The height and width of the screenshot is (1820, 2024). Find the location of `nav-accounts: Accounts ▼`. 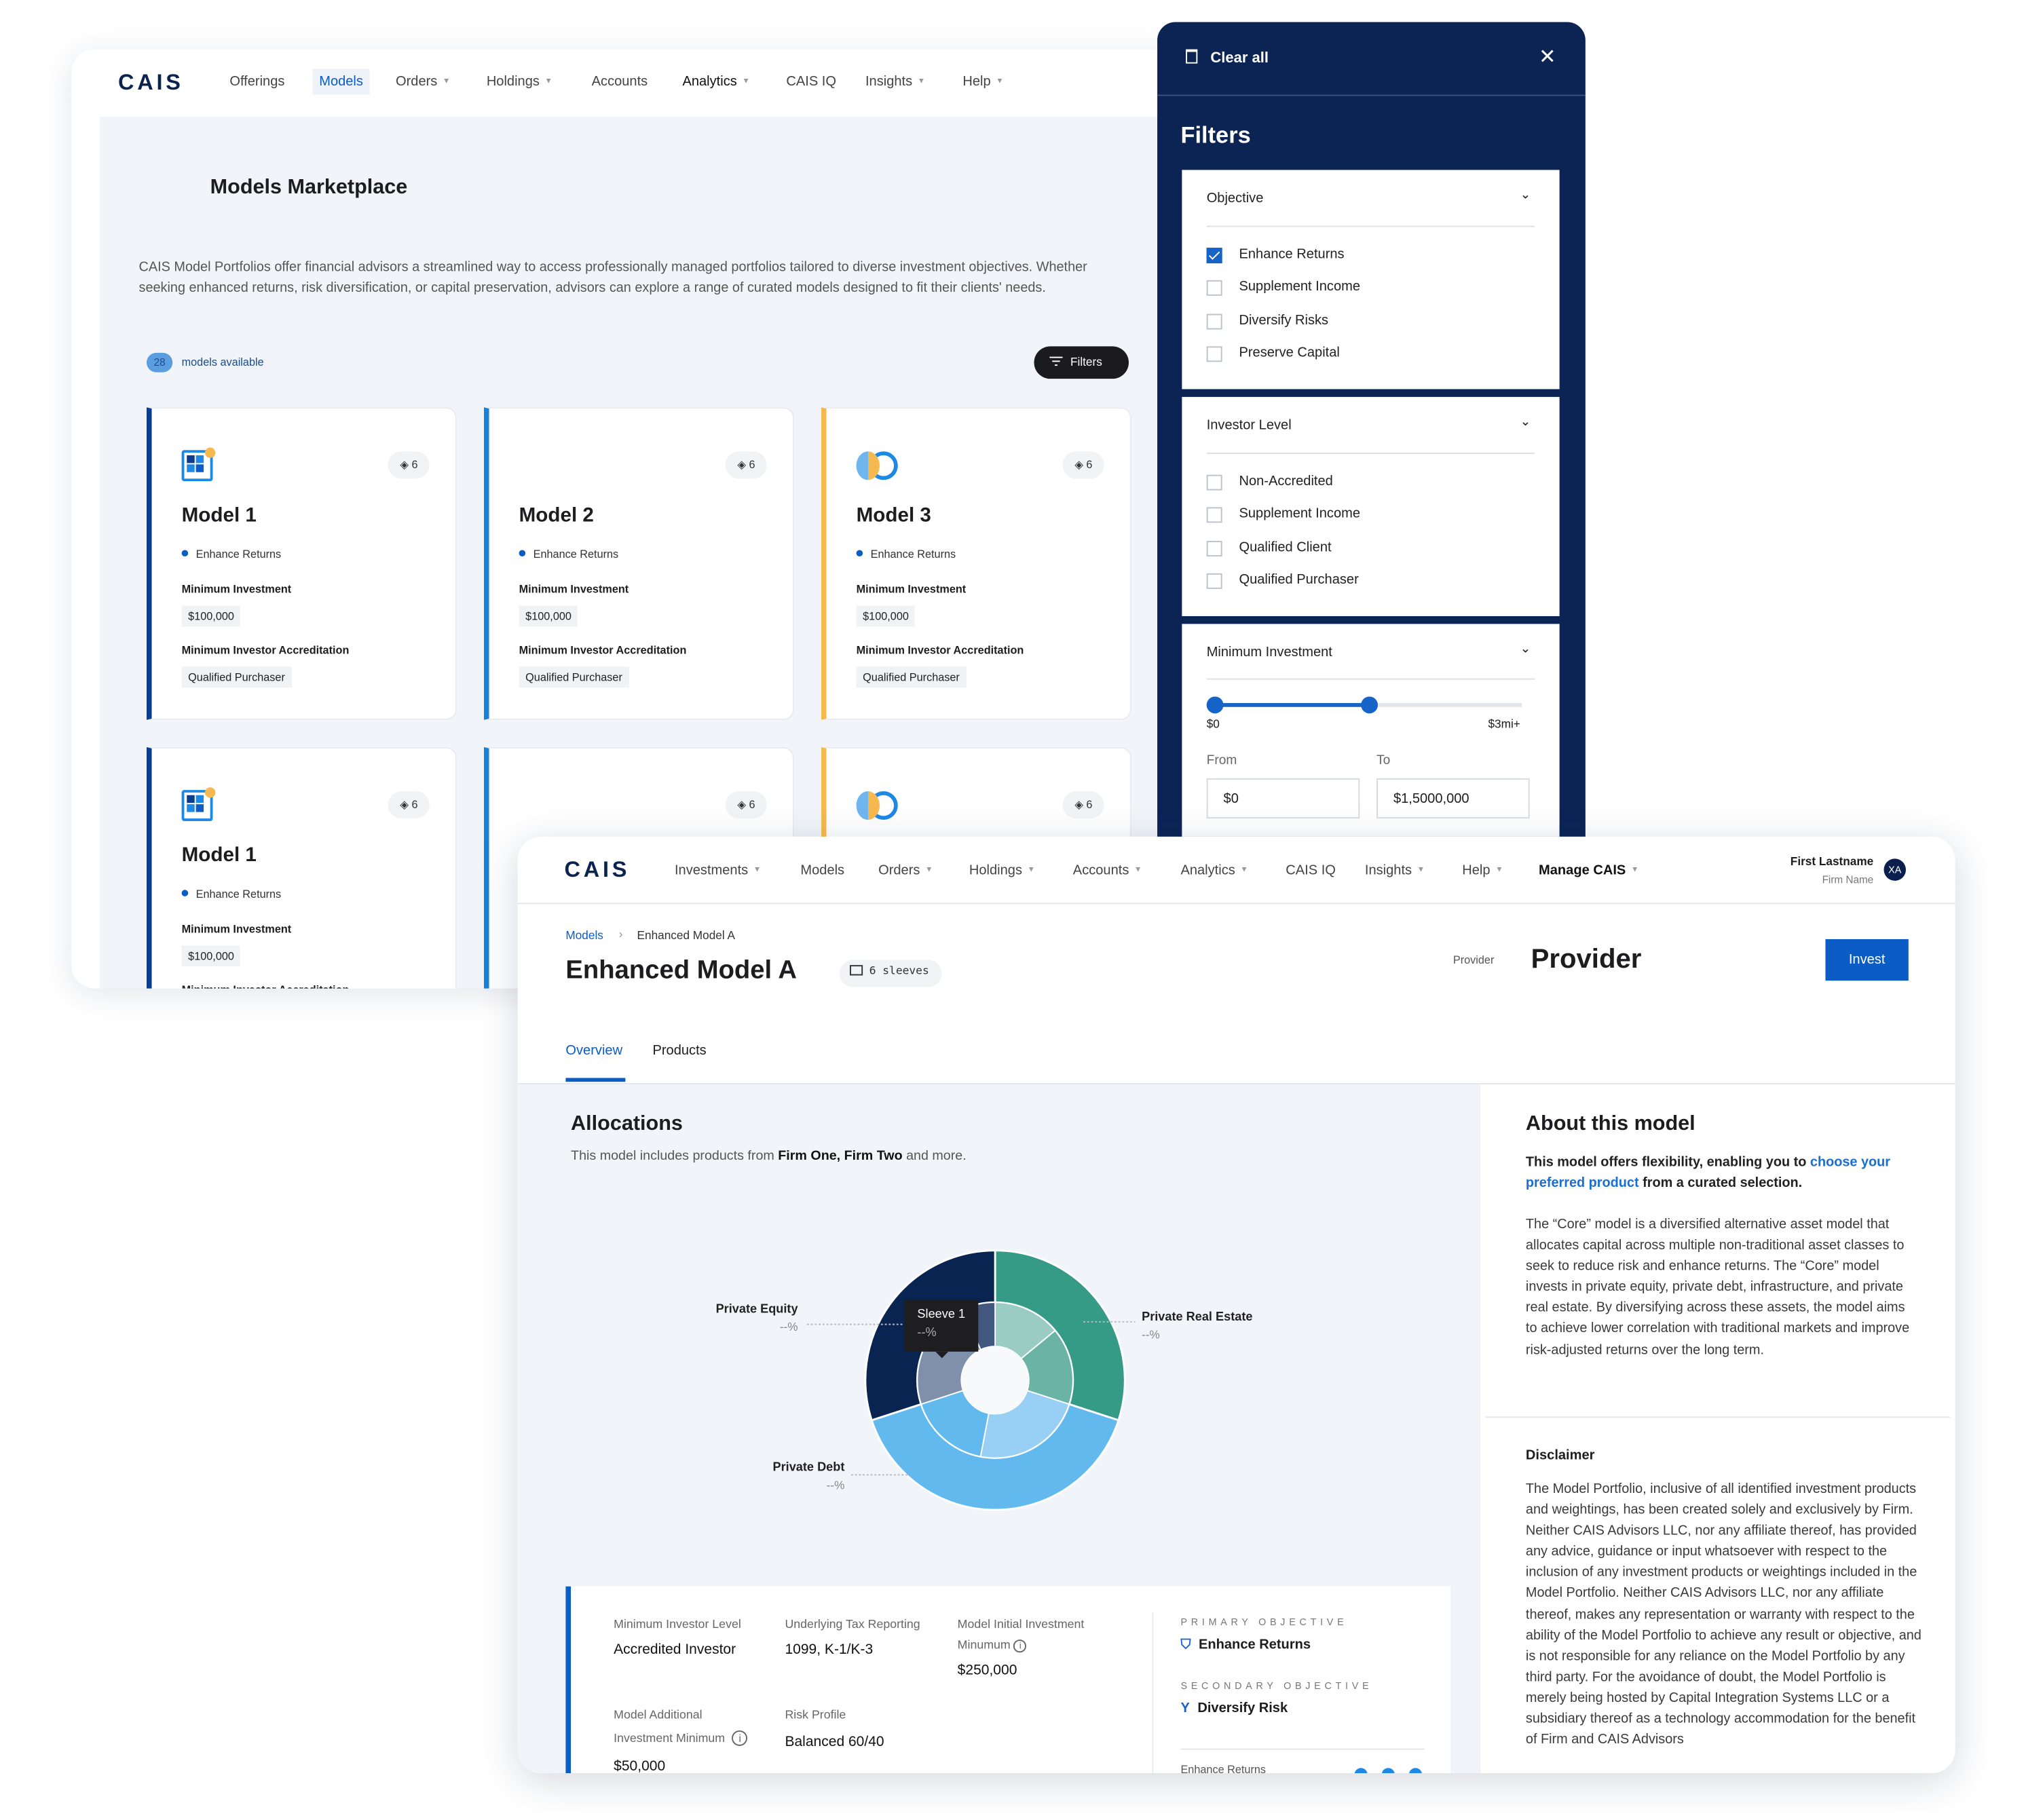

nav-accounts: Accounts ▼ is located at coordinates (1107, 870).